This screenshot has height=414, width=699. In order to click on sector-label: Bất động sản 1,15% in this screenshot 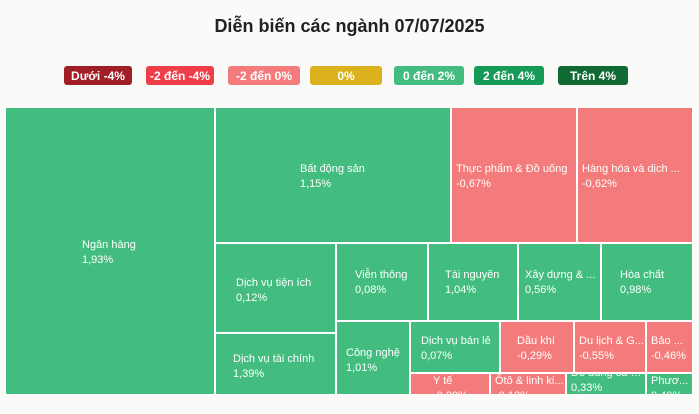, I will do `click(332, 177)`.